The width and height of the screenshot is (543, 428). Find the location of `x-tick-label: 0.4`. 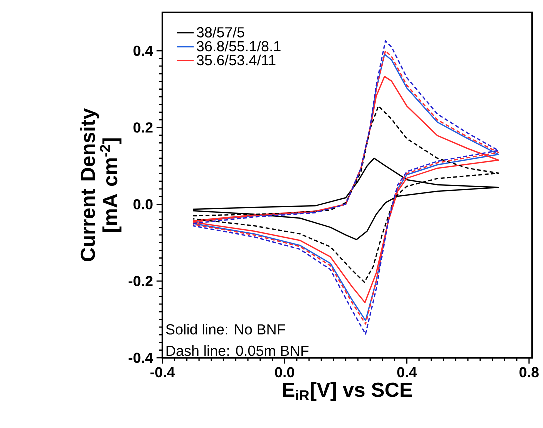

x-tick-label: 0.4 is located at coordinates (408, 372).